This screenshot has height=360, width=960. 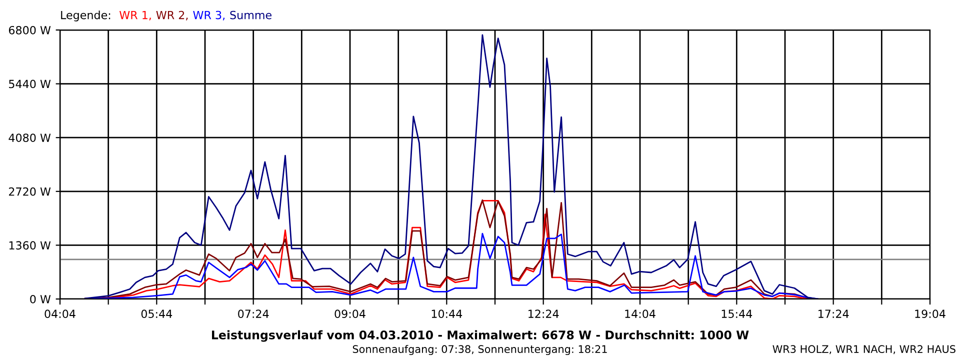 What do you see at coordinates (251, 15) in the screenshot?
I see `text: Summe` at bounding box center [251, 15].